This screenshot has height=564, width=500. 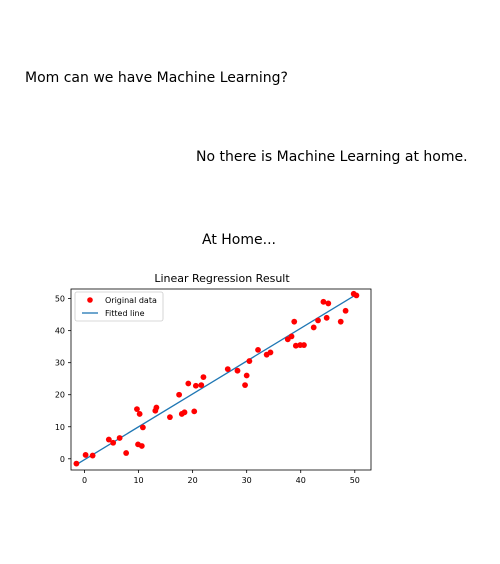 What do you see at coordinates (125, 313) in the screenshot?
I see `legend-label-fitted: Fitted line` at bounding box center [125, 313].